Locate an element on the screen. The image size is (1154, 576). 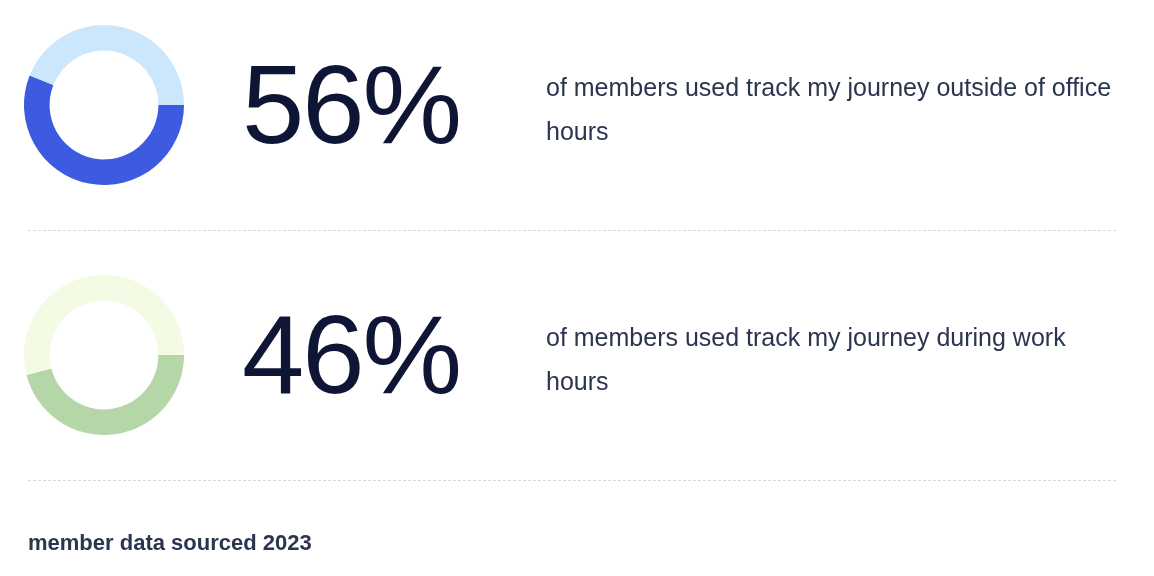
text: of members used track my journey during work hours is located at coordinates (806, 359).